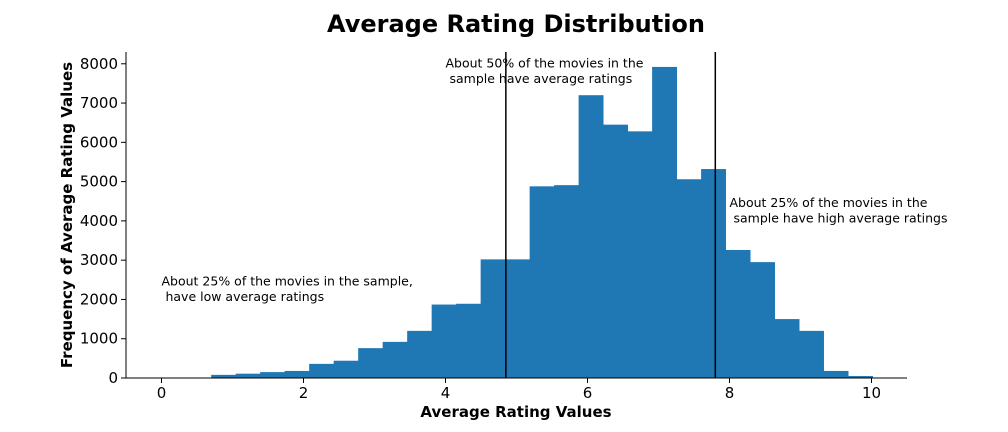  What do you see at coordinates (99, 142) in the screenshot?
I see `y-tick-label: 6000` at bounding box center [99, 142].